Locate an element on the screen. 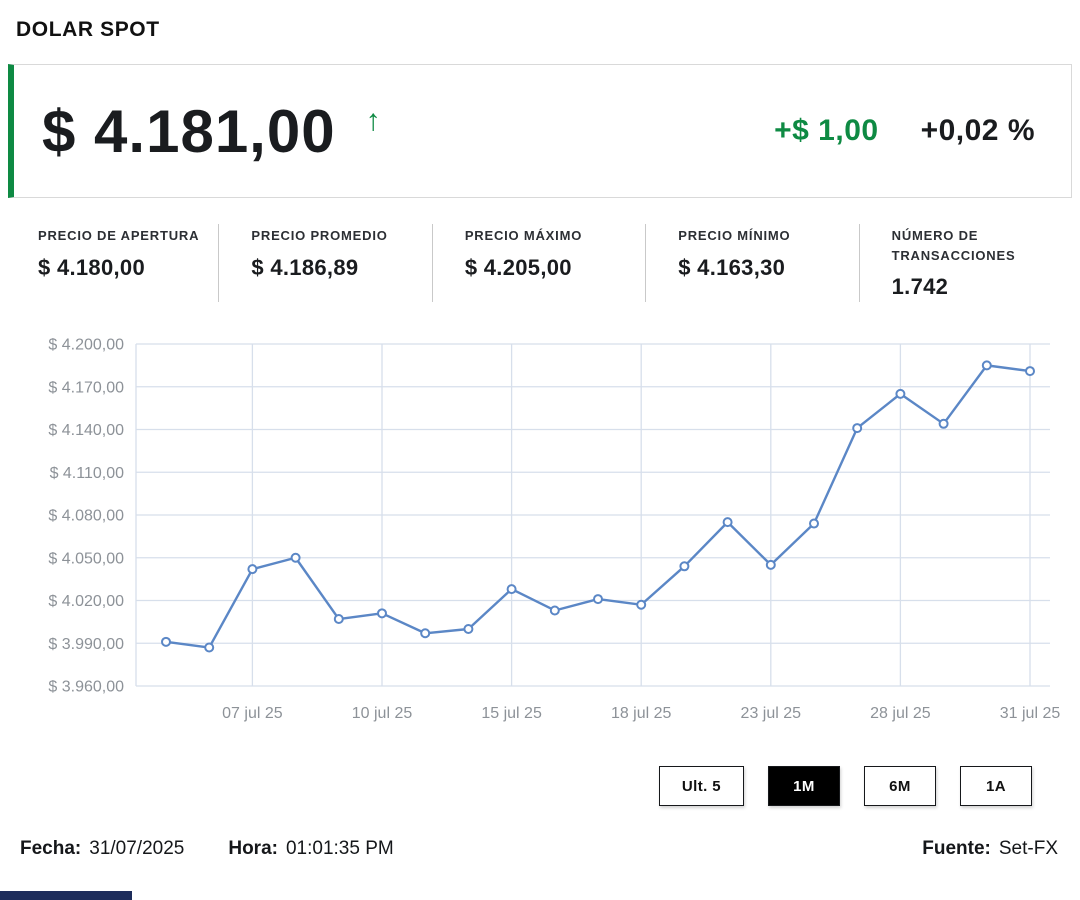 The height and width of the screenshot is (900, 1080). fuente-group: Fuente: Set-FX is located at coordinates (990, 849).